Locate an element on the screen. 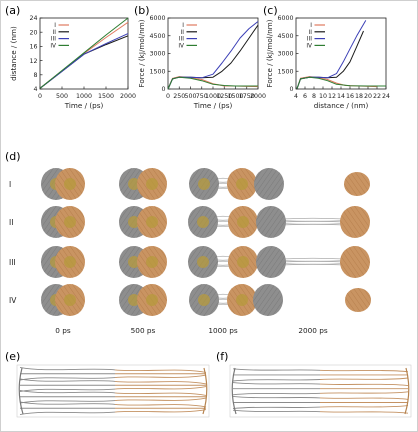 This screenshot has height=432, width=418. x-tick-label: 0 is located at coordinates (40, 96).